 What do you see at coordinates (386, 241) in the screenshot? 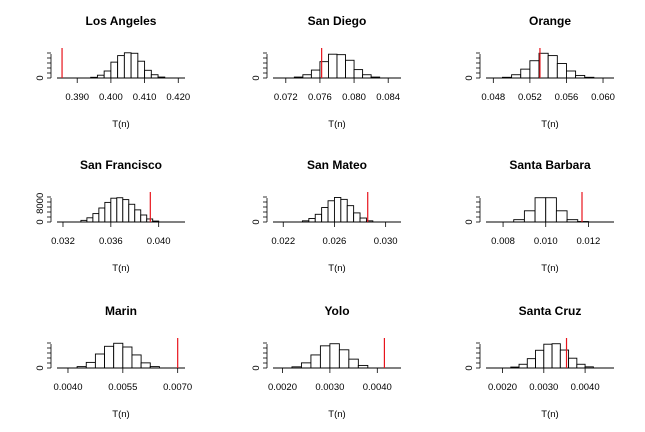
I see `x-tick-label: 0.030` at bounding box center [386, 241].